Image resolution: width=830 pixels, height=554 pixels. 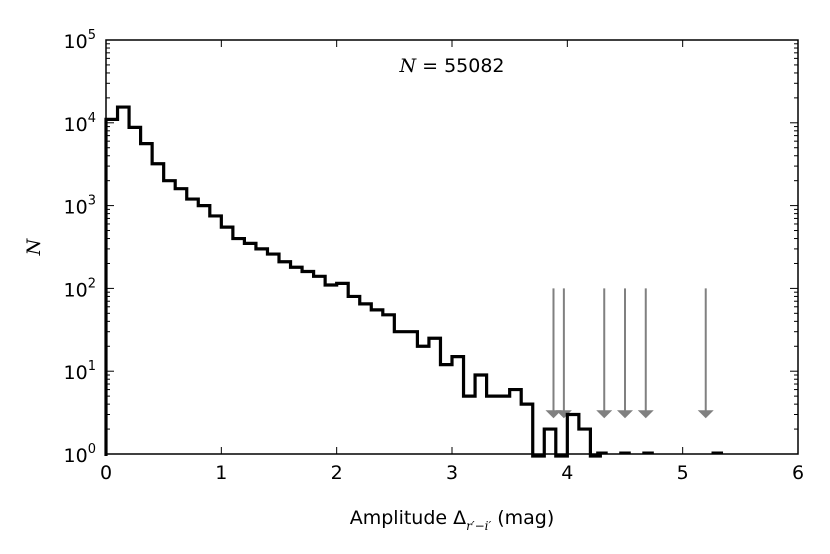 What do you see at coordinates (407, 66) in the screenshot?
I see `annotation-var: N` at bounding box center [407, 66].